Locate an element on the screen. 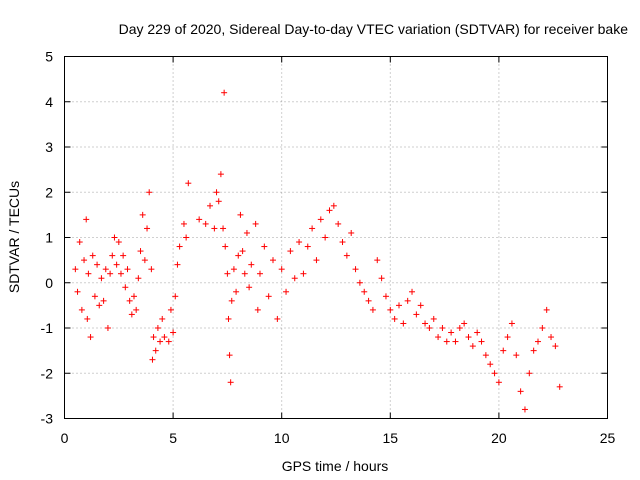  x-tick-label: 10 is located at coordinates (282, 438).